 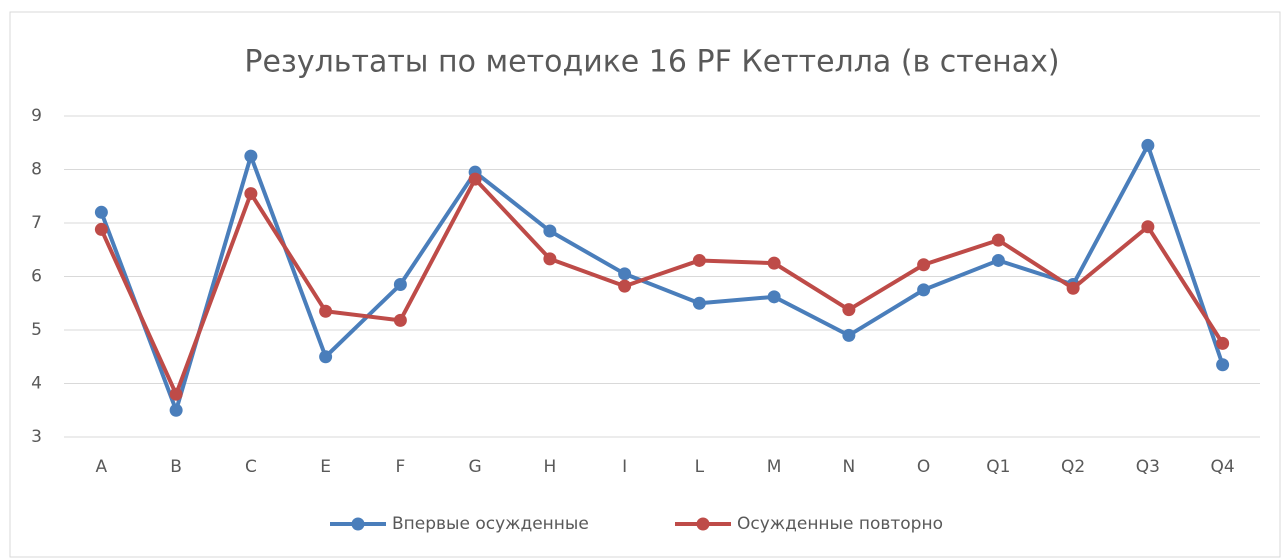 What do you see at coordinates (490, 524) in the screenshot?
I see `legend-label: Впервые осужденные` at bounding box center [490, 524].